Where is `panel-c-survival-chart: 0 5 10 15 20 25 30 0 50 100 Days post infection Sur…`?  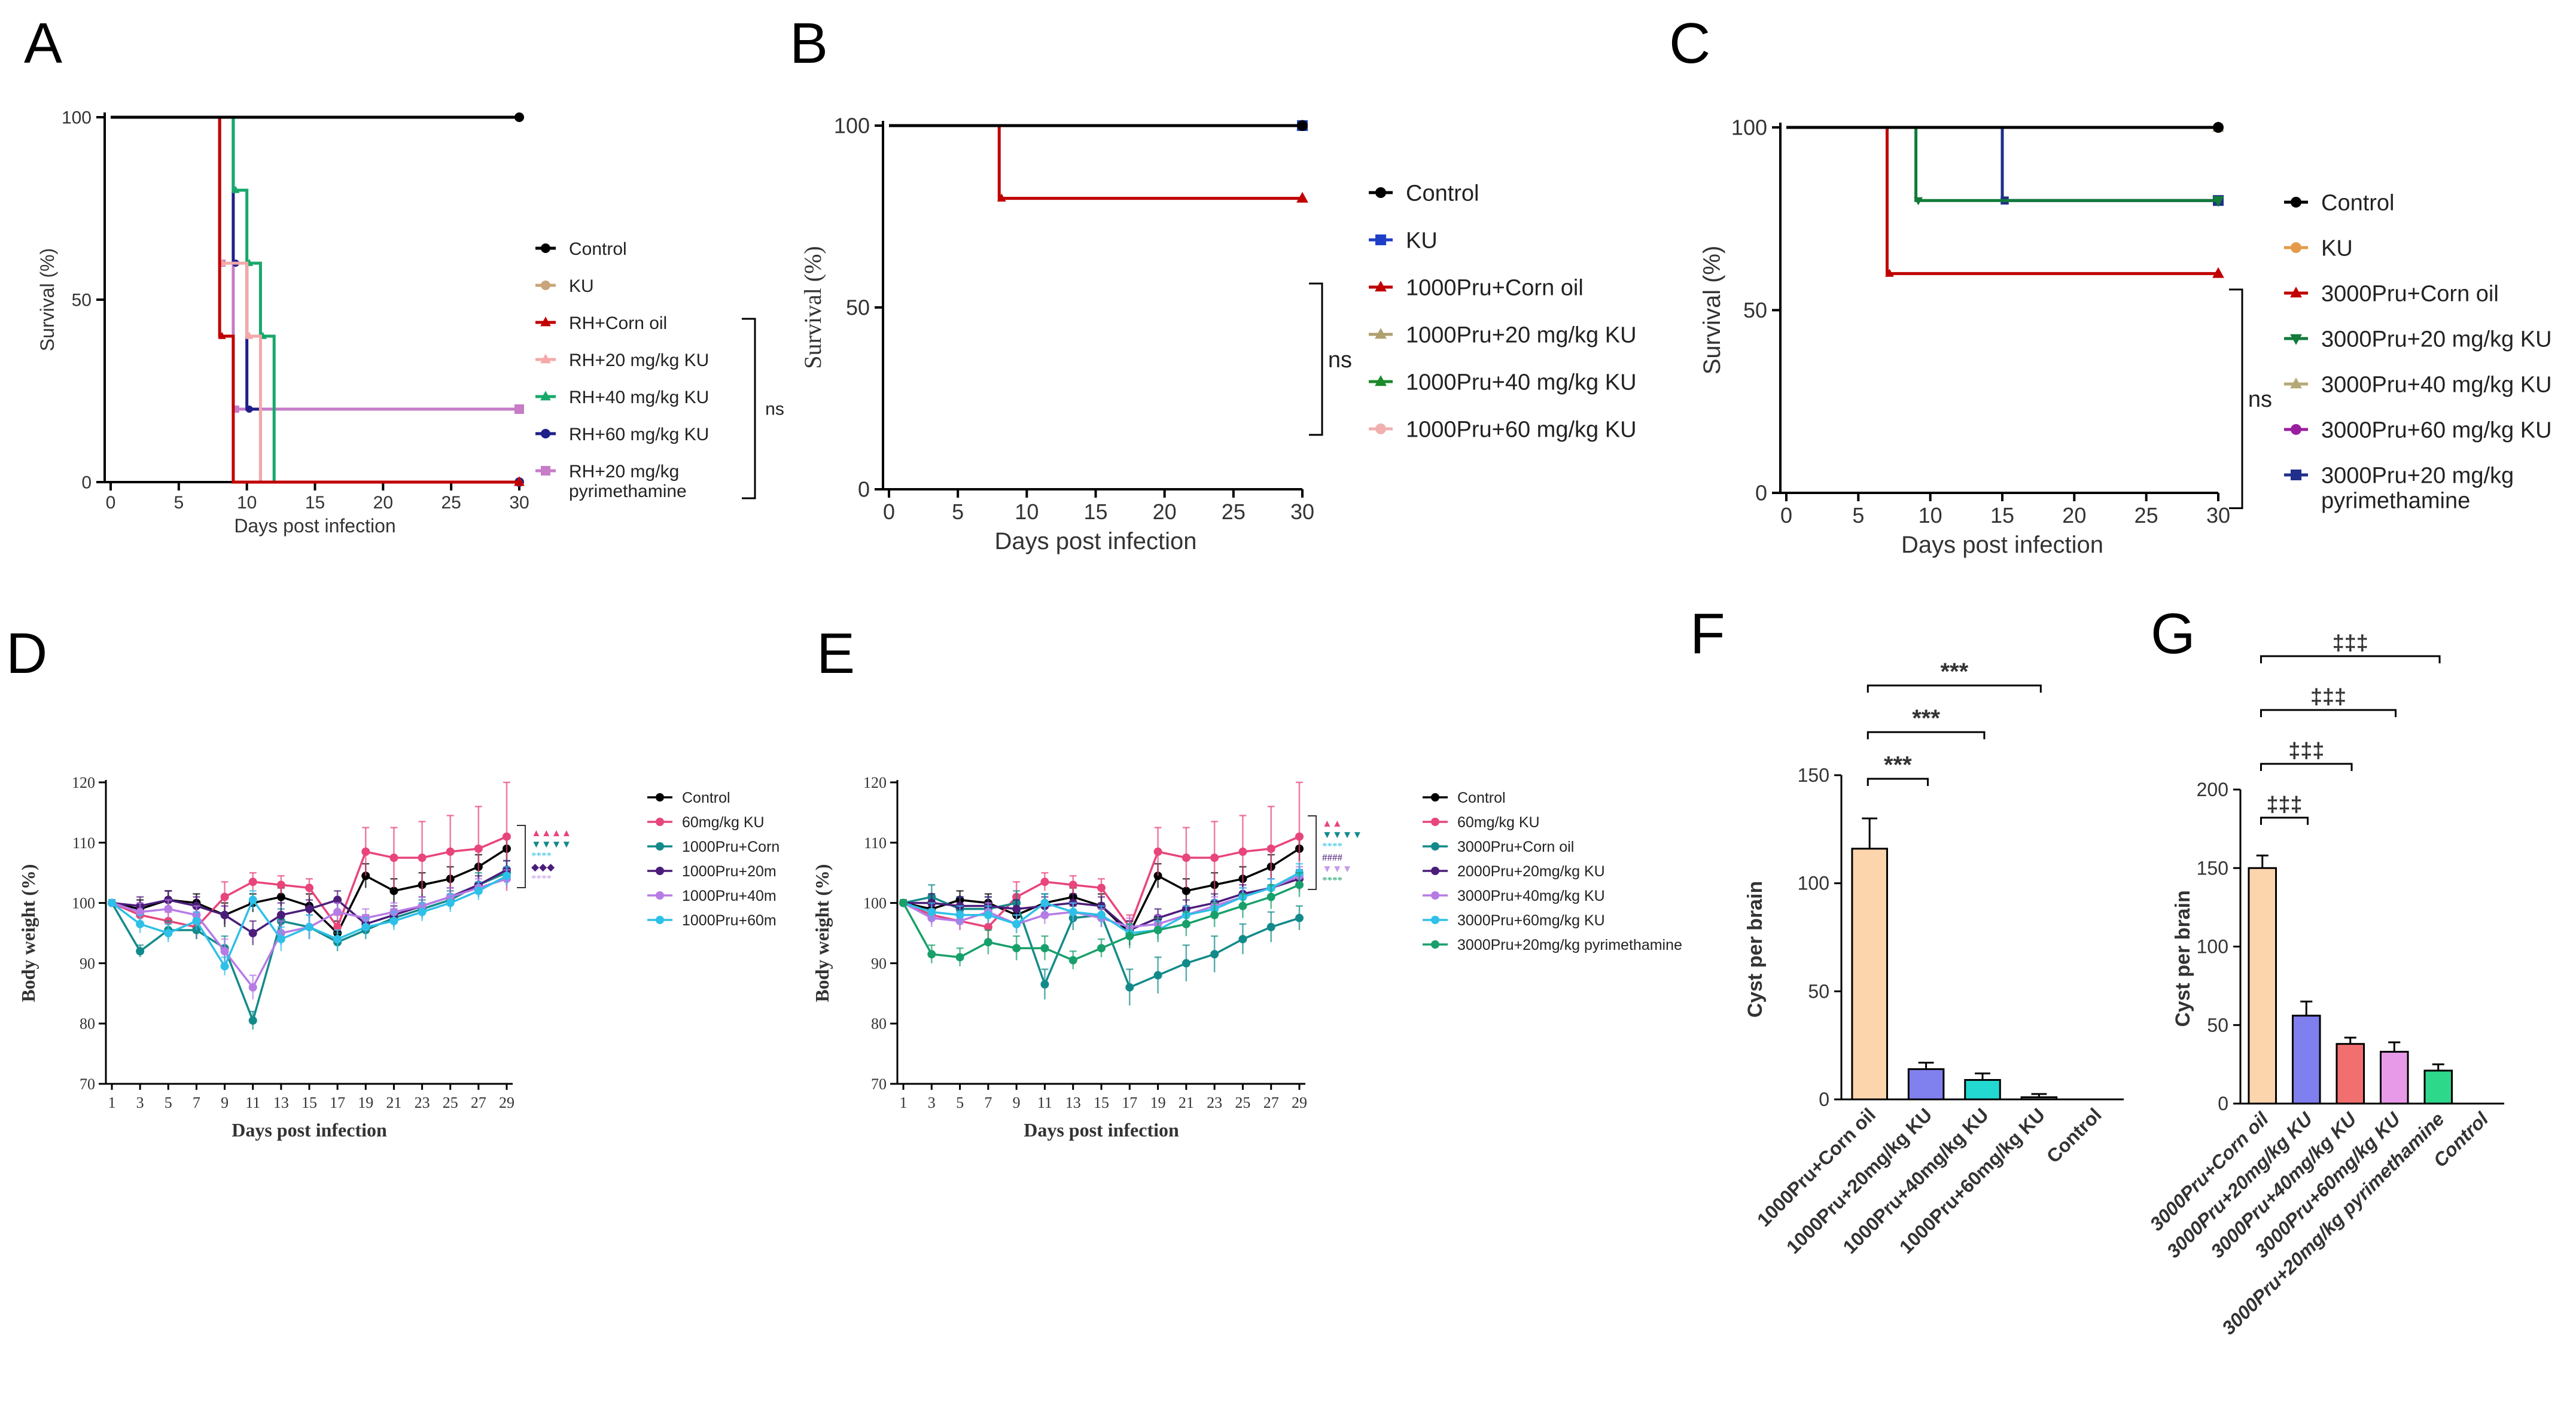 panel-c-survival-chart: 0 5 10 15 20 25 30 0 50 100 Days post infection Sur… is located at coordinates (2125, 337).